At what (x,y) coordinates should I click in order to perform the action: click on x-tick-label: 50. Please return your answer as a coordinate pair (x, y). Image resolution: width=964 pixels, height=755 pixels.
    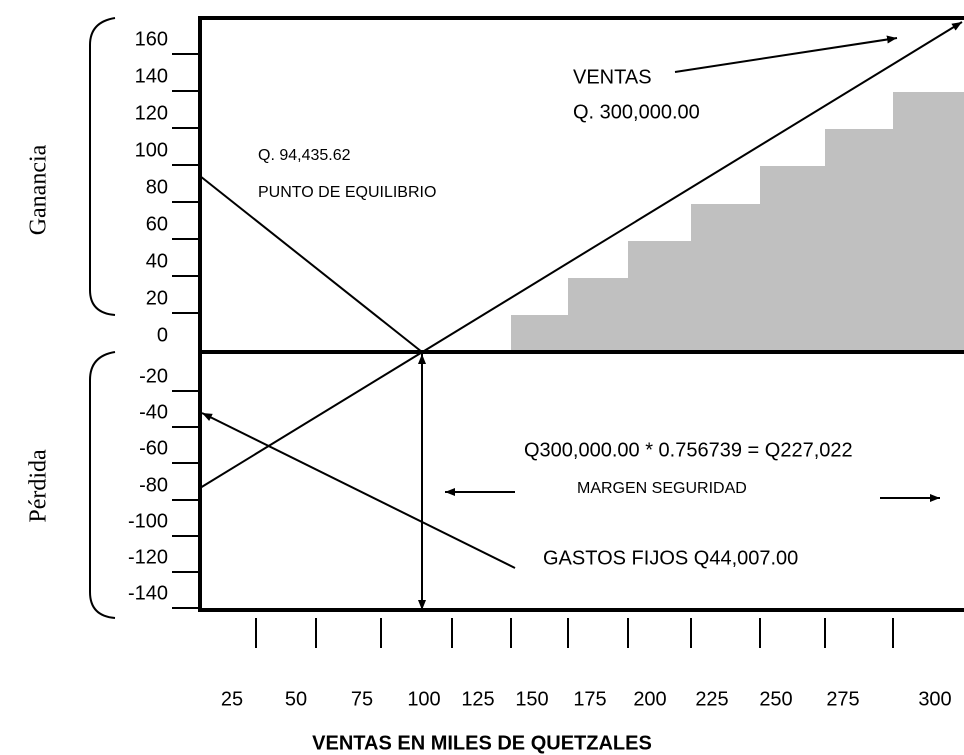
    Looking at the image, I should click on (296, 699).